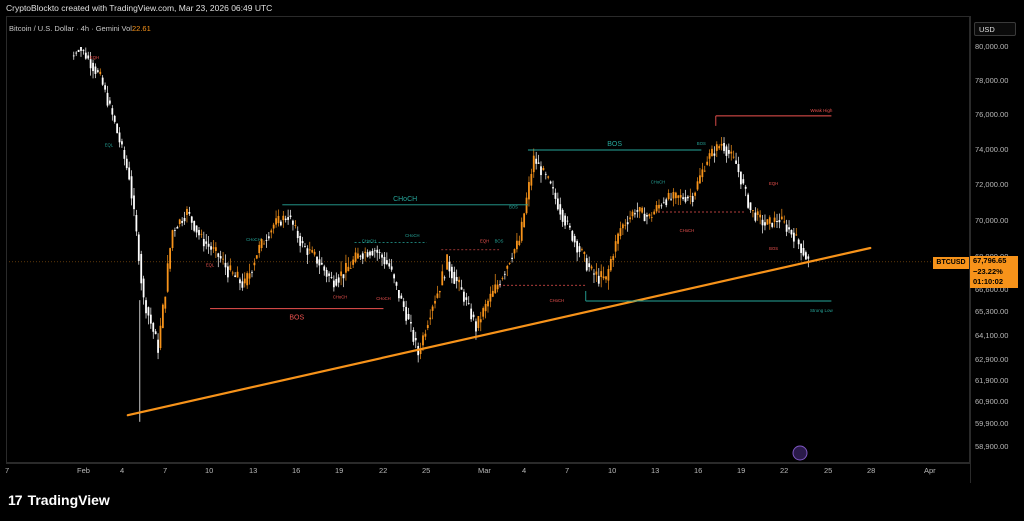  What do you see at coordinates (995, 29) in the screenshot?
I see `currency-button: USD` at bounding box center [995, 29].